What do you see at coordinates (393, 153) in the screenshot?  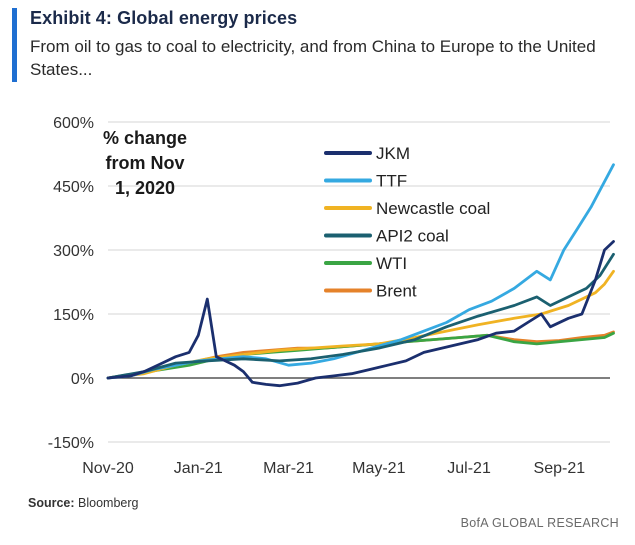 I see `legend-label-jkm: JKM` at bounding box center [393, 153].